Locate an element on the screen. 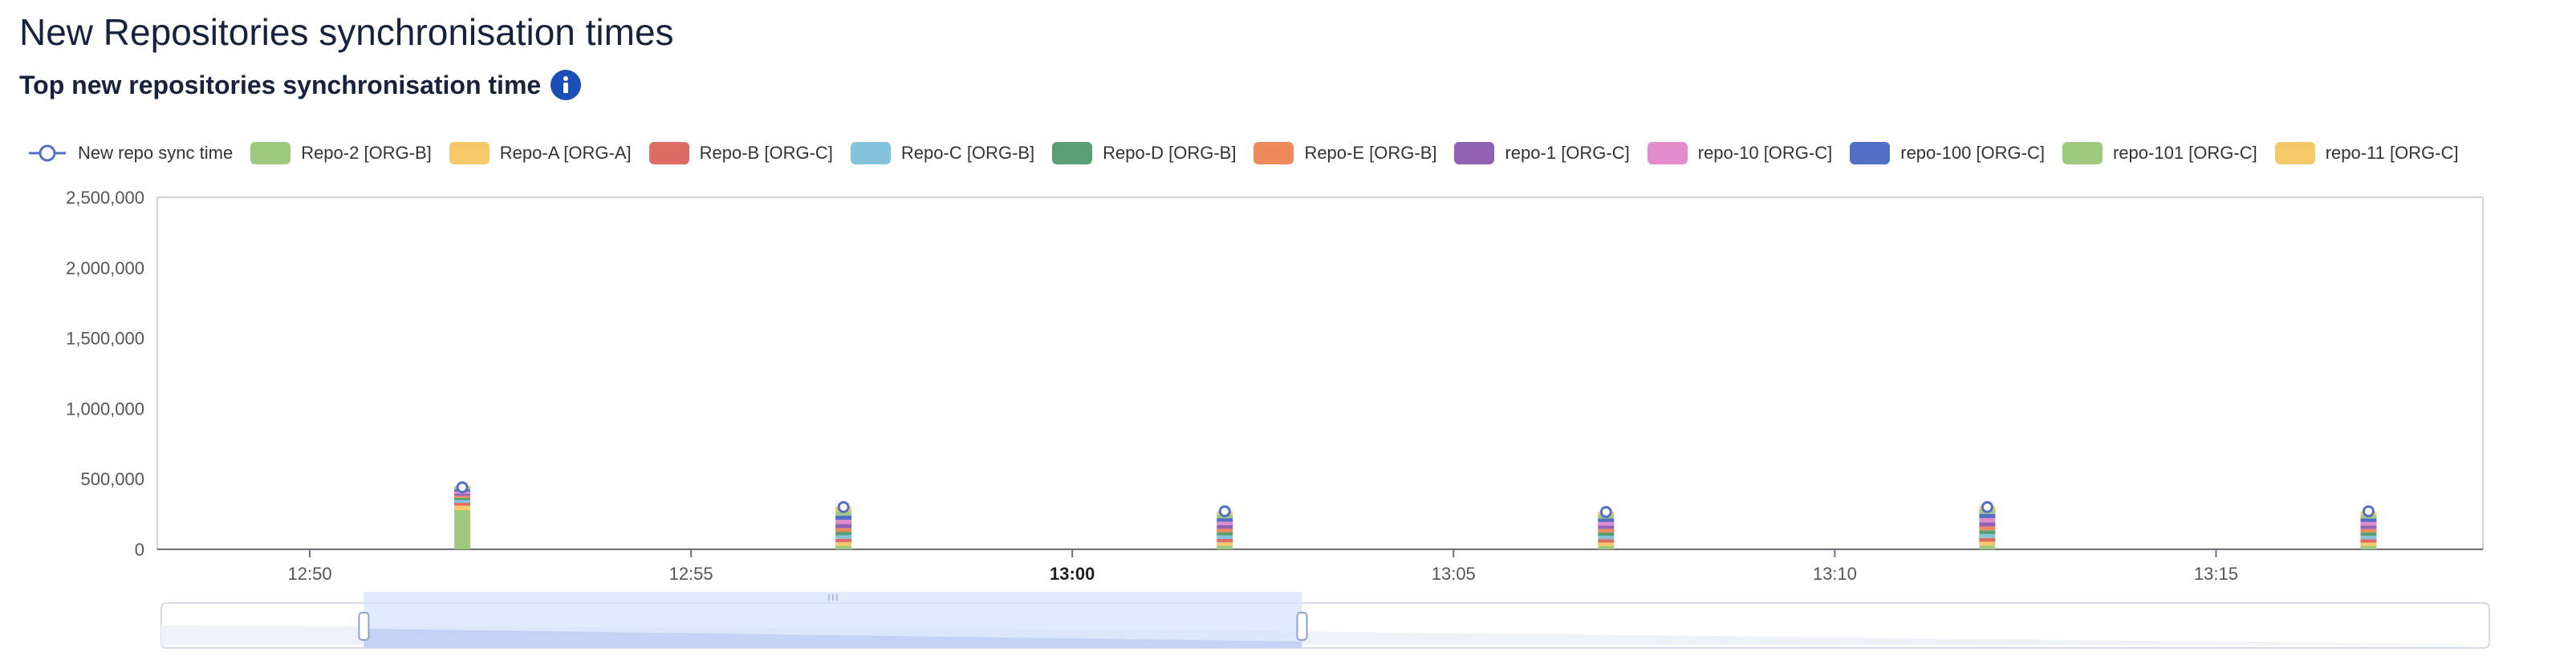 This screenshot has height=672, width=2576. legend-item-repo-a-org-a: Repo-A [ORG-A] is located at coordinates (540, 153).